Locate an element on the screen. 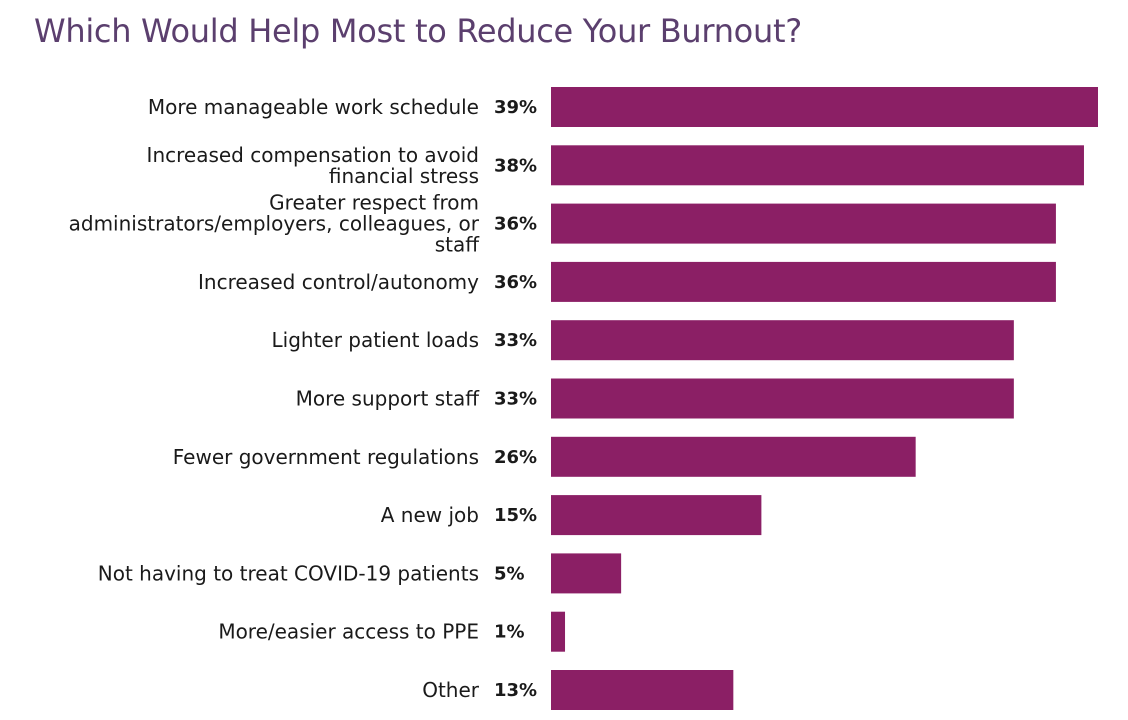 This screenshot has height=720, width=1128. category-label: Increased compensation to avoid is located at coordinates (313, 155).